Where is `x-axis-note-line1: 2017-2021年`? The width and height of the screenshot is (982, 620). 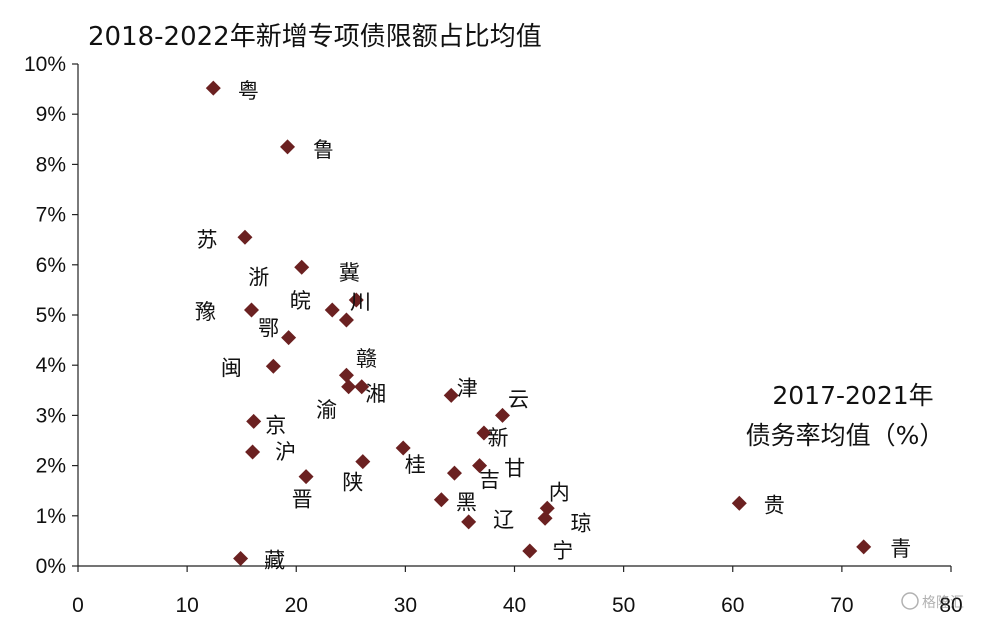
x-axis-note-line1: 2017-2021年 is located at coordinates (852, 395).